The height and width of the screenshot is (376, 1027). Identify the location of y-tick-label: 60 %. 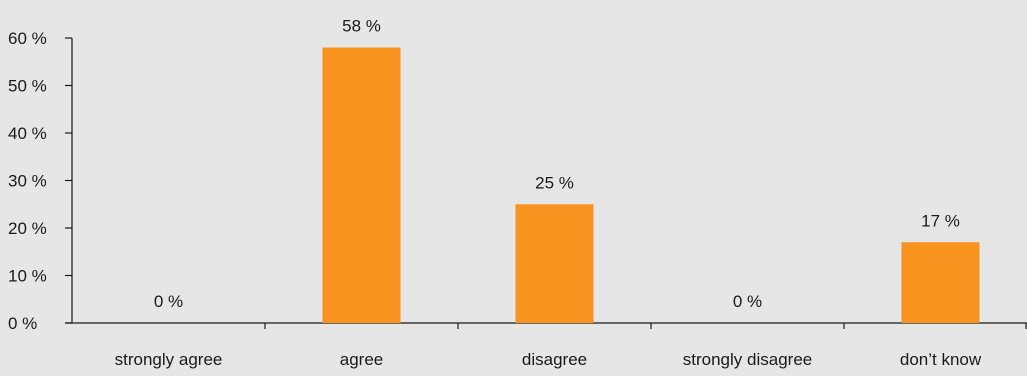
(27, 38).